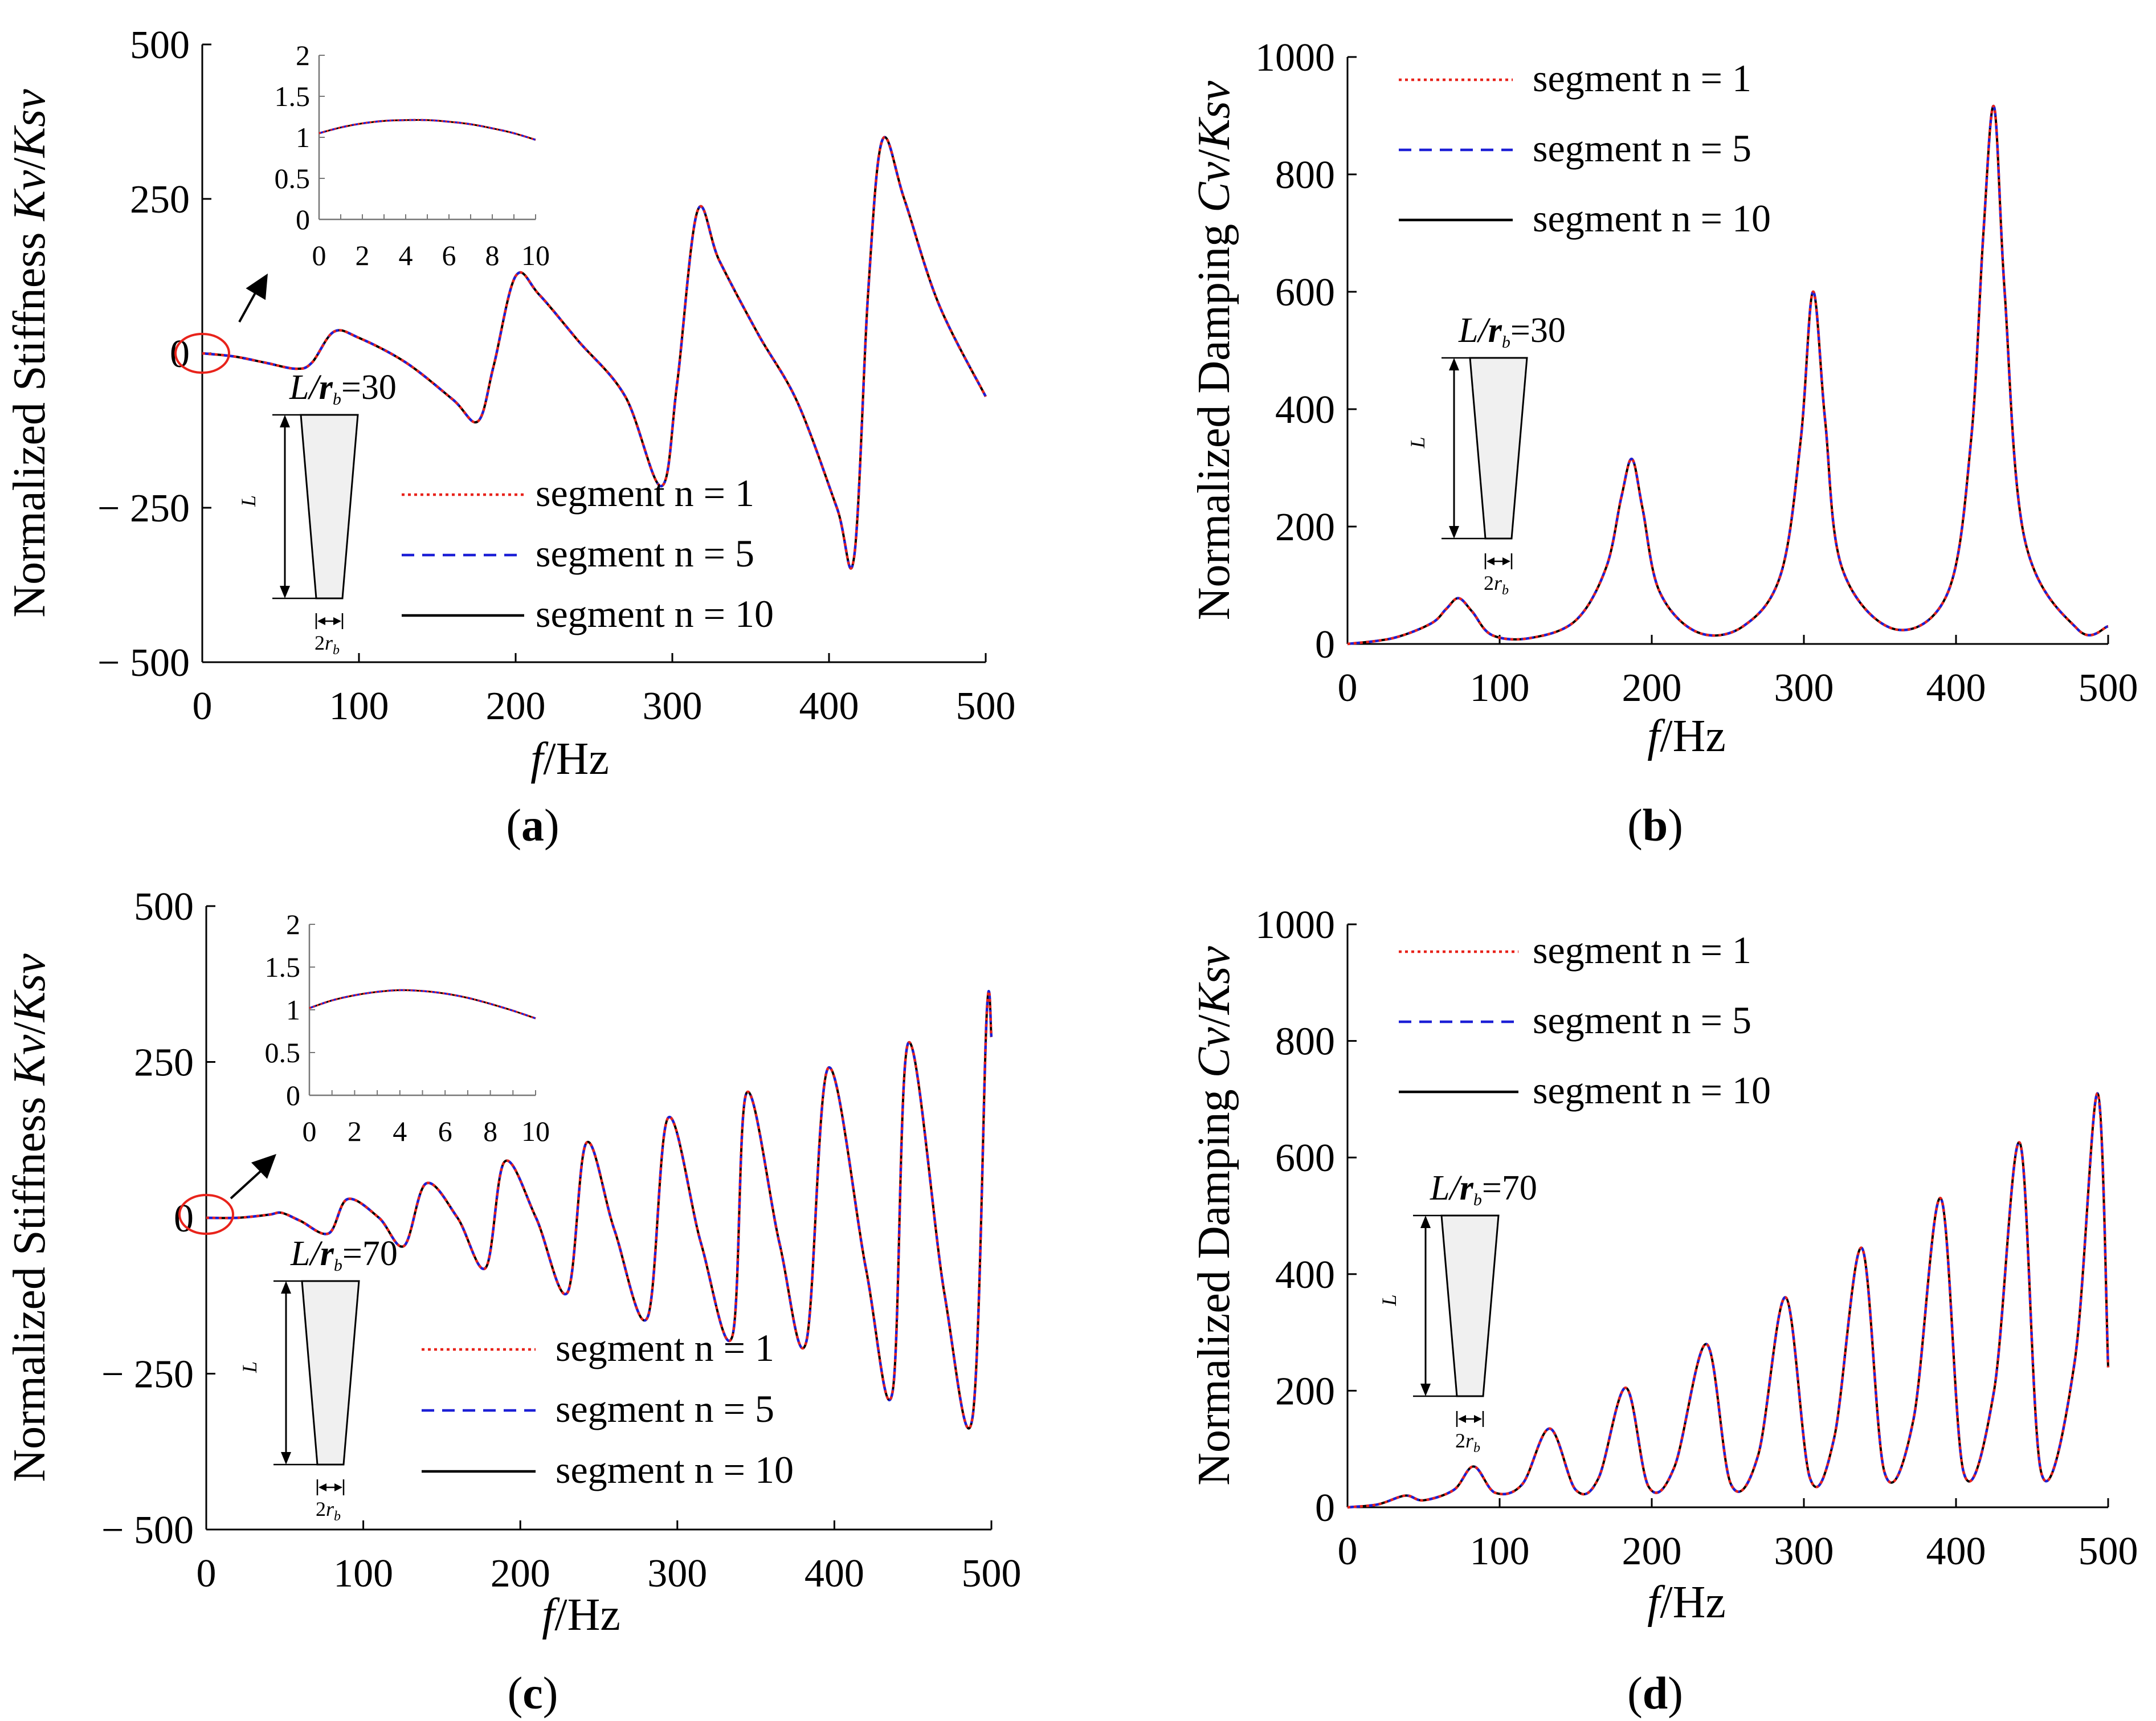 The height and width of the screenshot is (1721, 2156). What do you see at coordinates (1305, 293) in the screenshot?
I see `y-tick-label: 600` at bounding box center [1305, 293].